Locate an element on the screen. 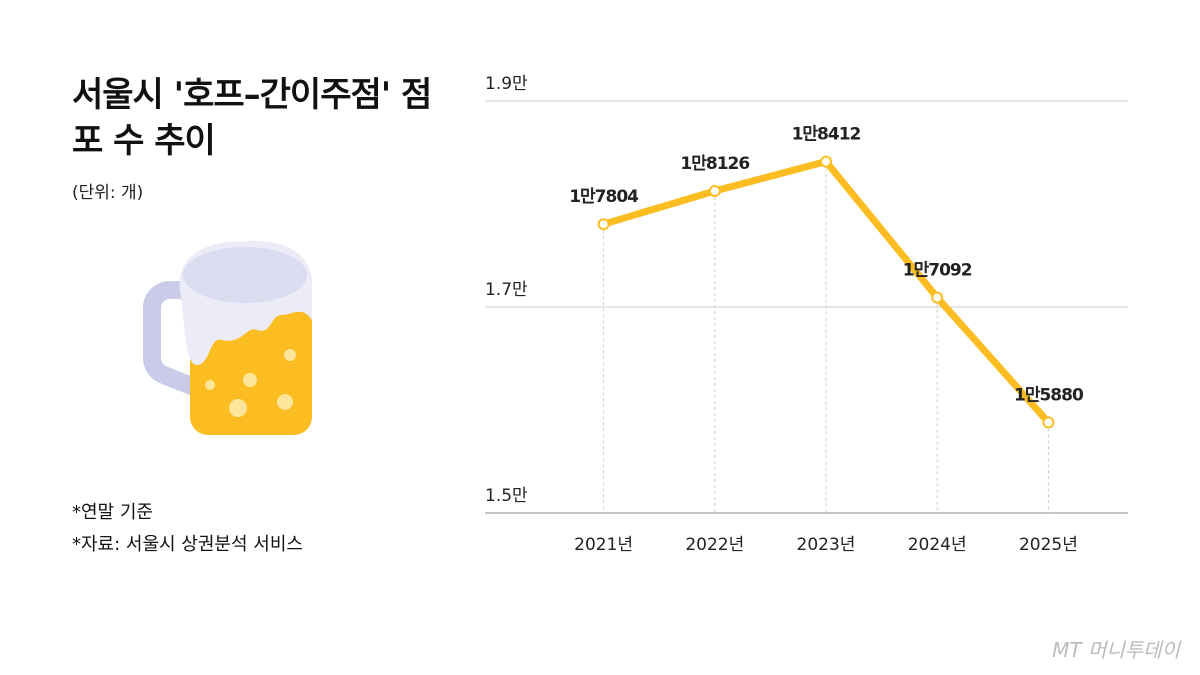 Image resolution: width=1200 pixels, height=675 pixels. note: *연말 기준 is located at coordinates (112, 512).